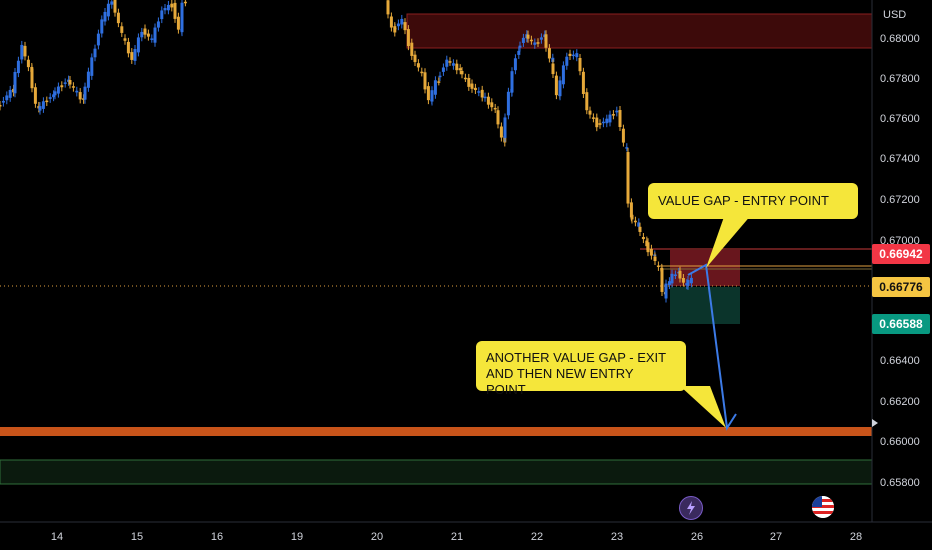 This screenshot has width=932, height=550. I want to click on entry-callout: VALUE GAP - ENTRY POINT, so click(753, 201).